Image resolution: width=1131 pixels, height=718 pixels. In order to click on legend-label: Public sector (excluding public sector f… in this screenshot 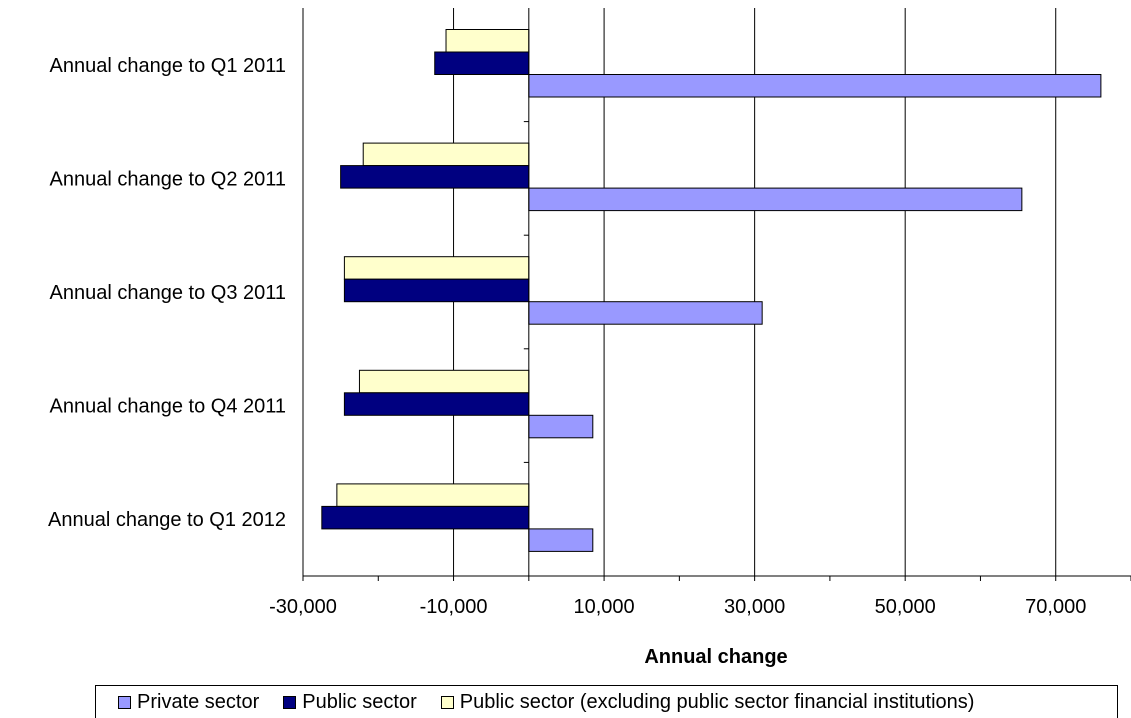, I will do `click(717, 701)`.